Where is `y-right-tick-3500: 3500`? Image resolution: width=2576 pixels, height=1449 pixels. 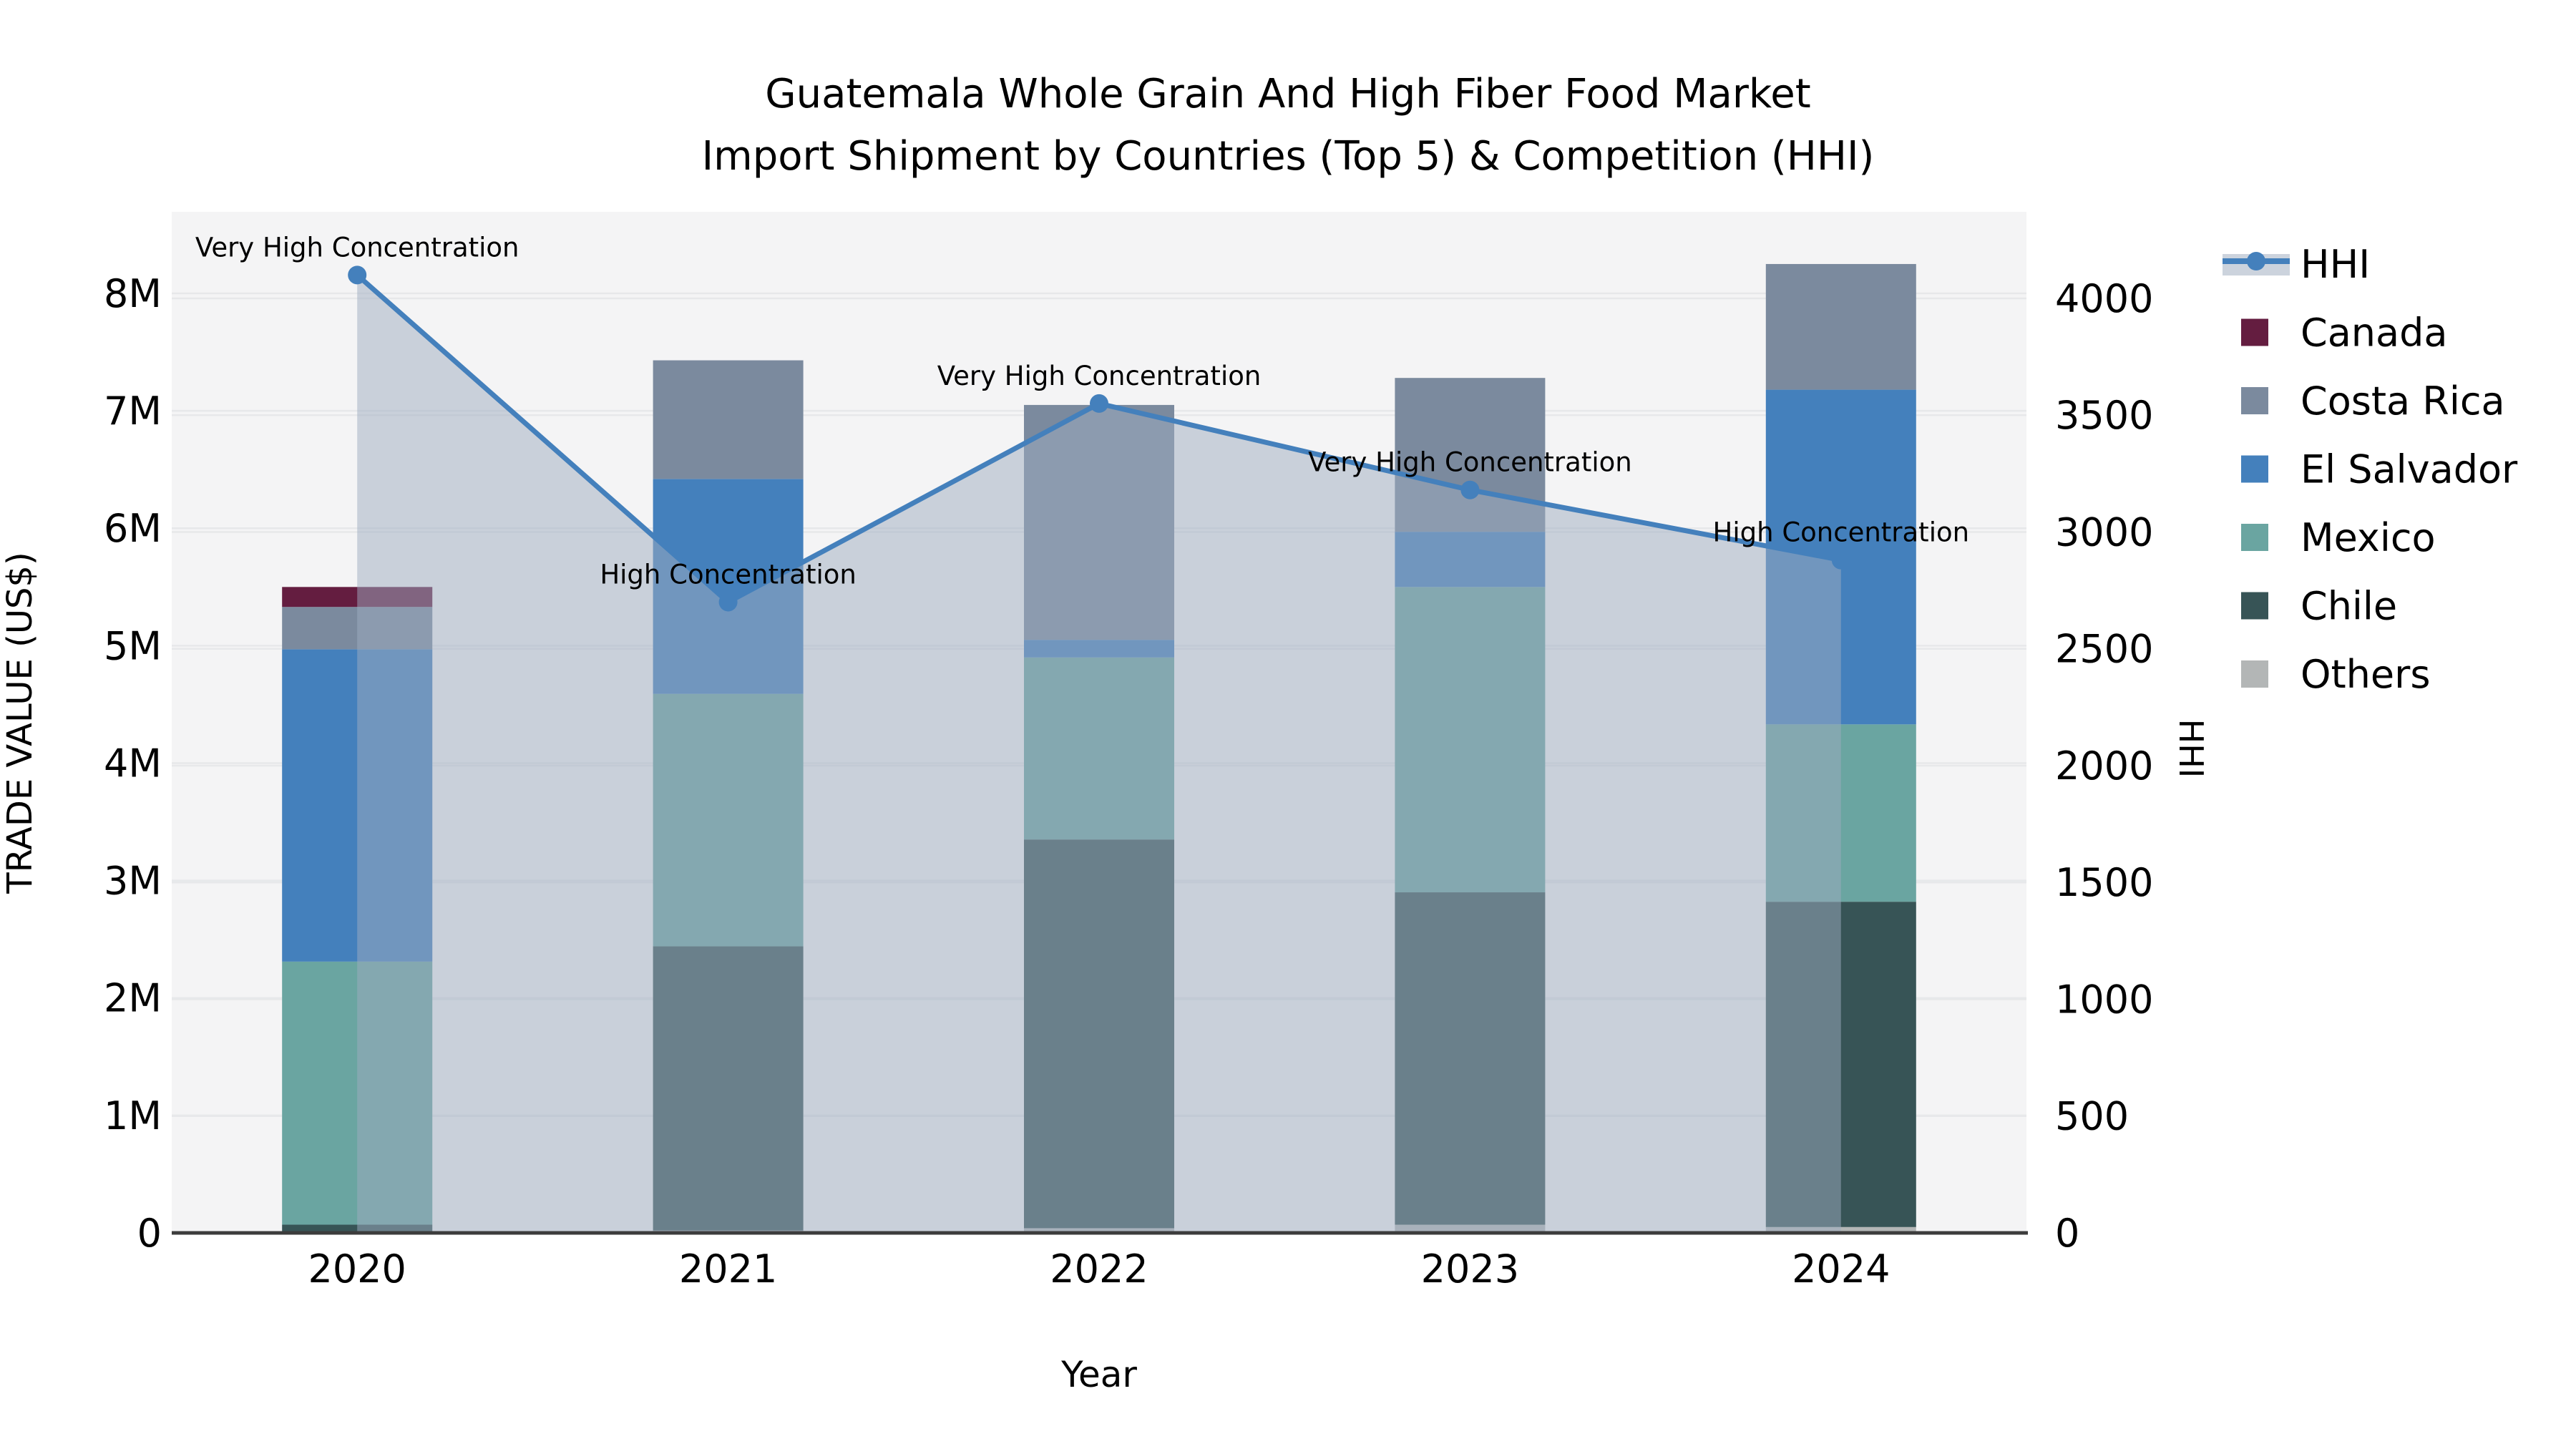 y-right-tick-3500: 3500 is located at coordinates (2104, 415).